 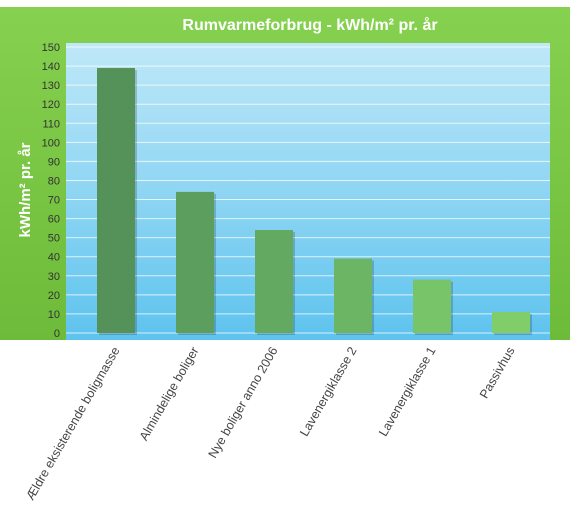 What do you see at coordinates (51, 124) in the screenshot?
I see `y-tick-label: 110` at bounding box center [51, 124].